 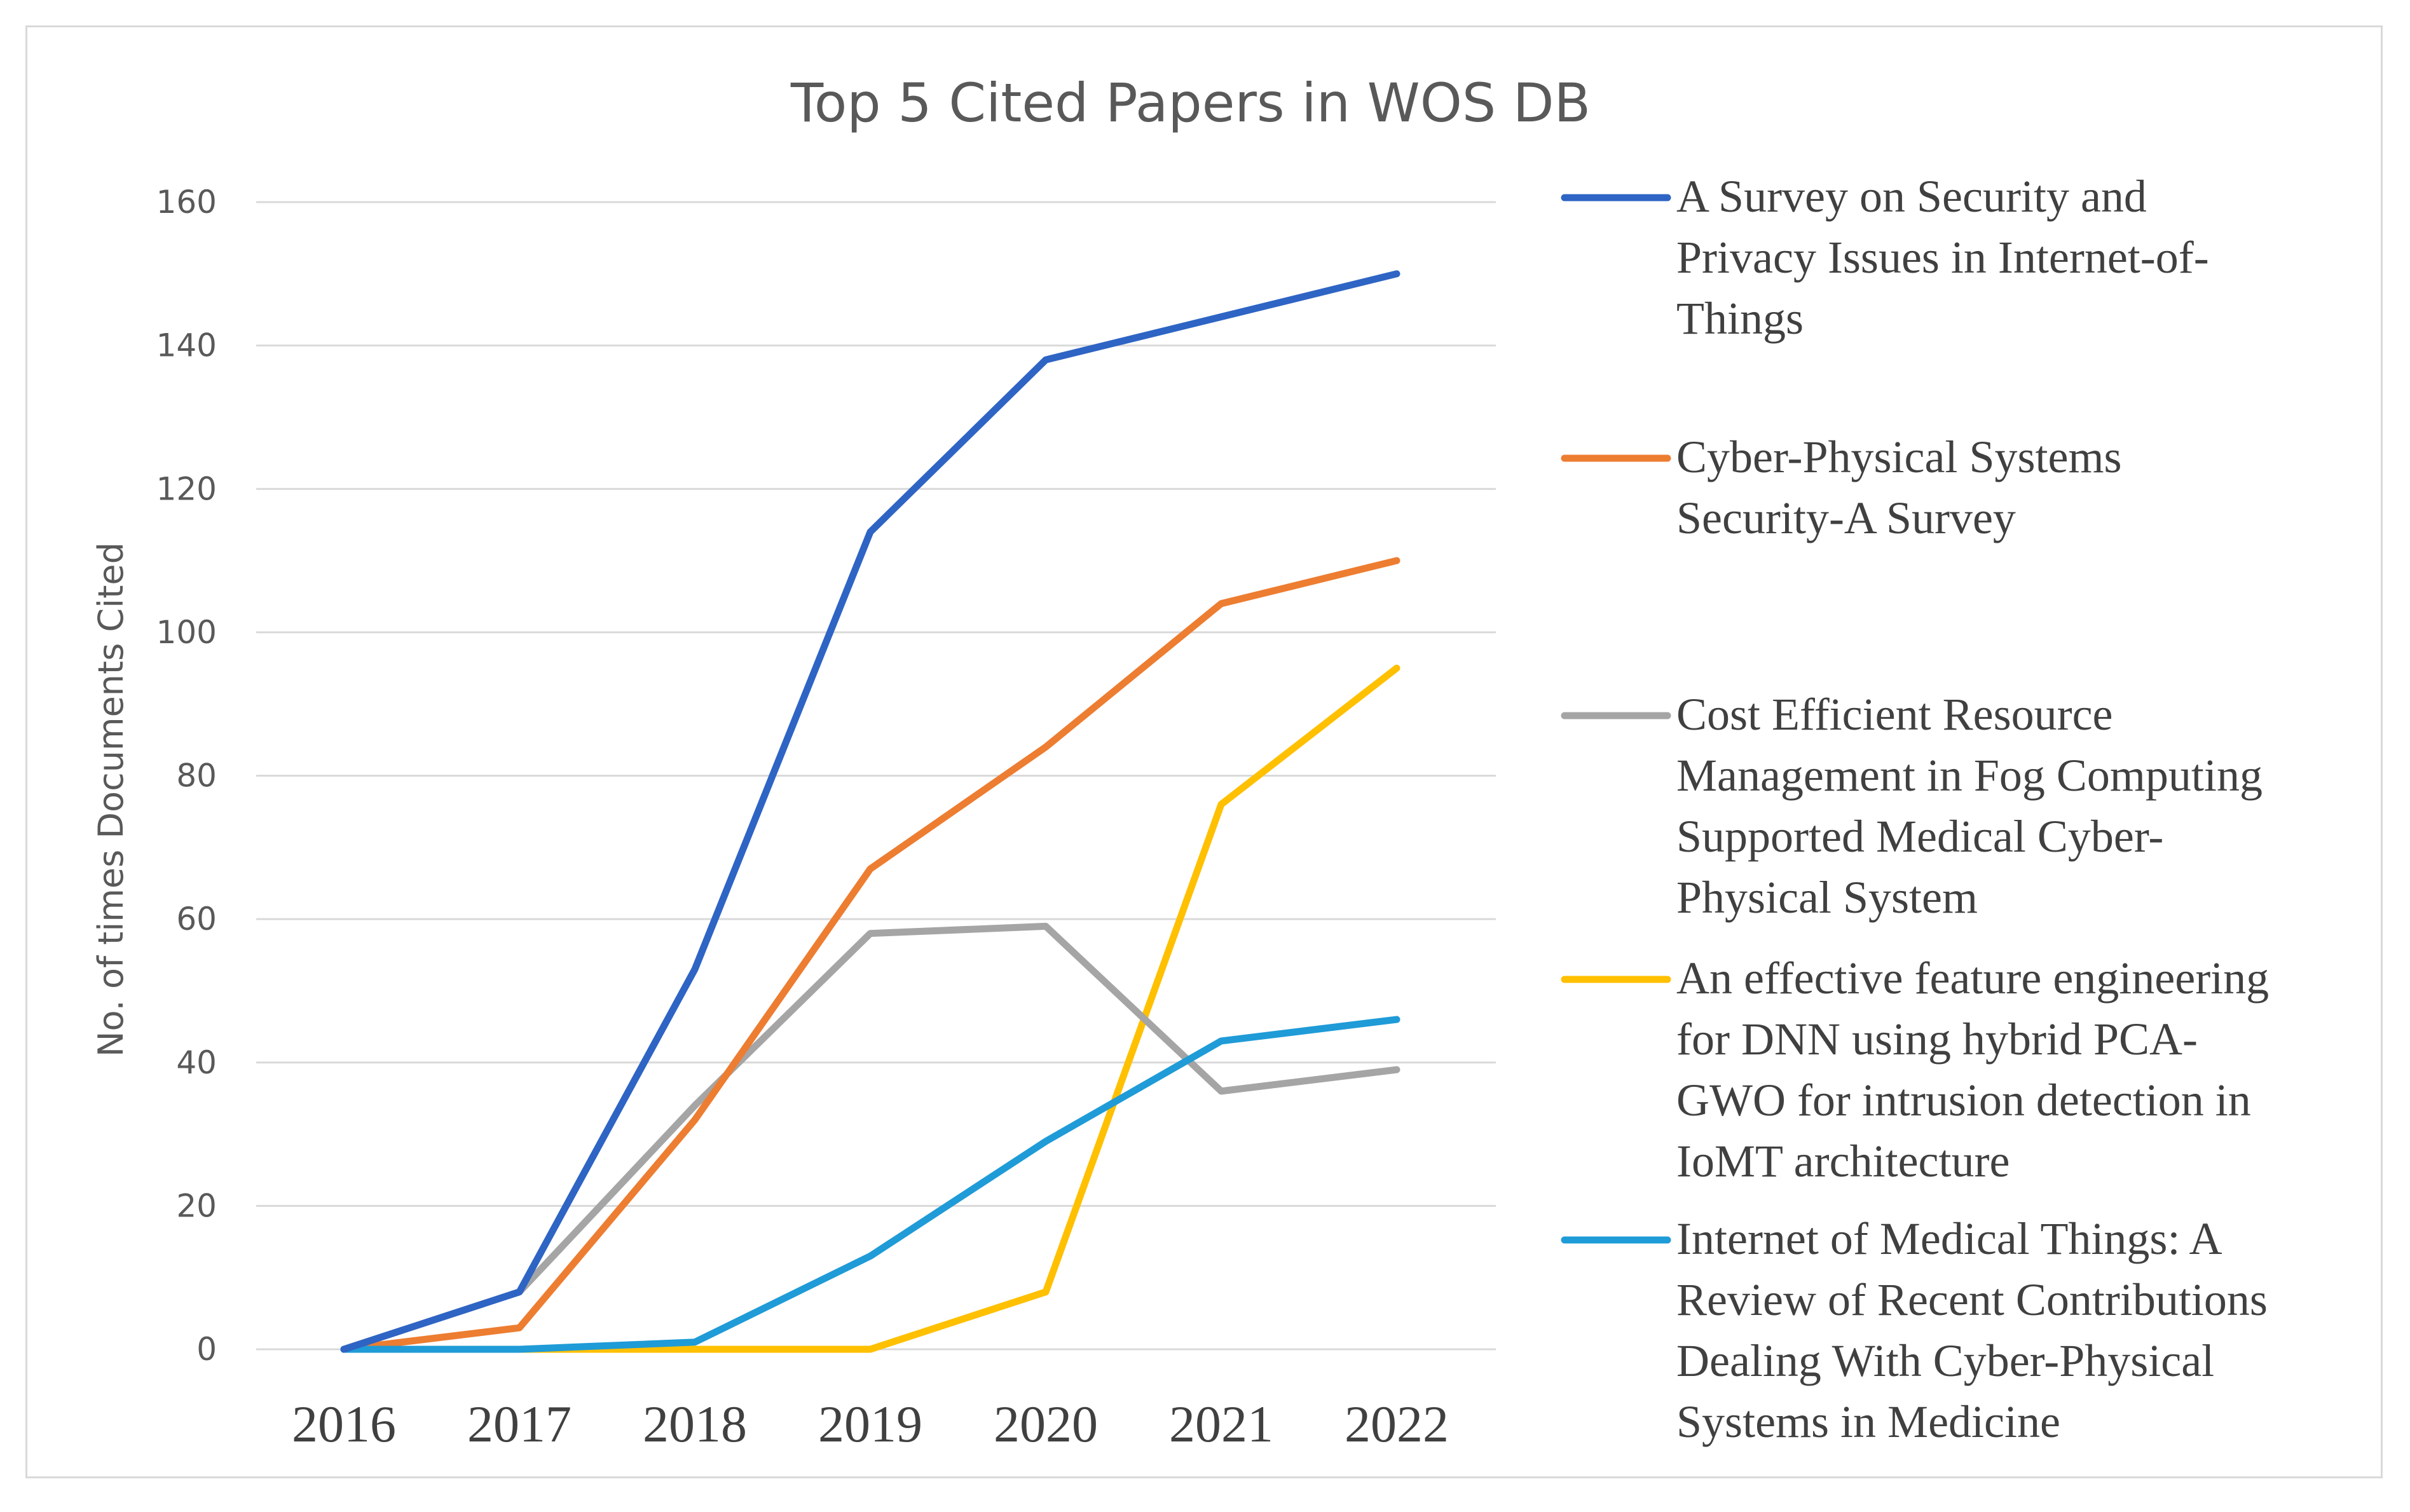 What do you see at coordinates (186, 632) in the screenshot?
I see `y-tick-label: 100` at bounding box center [186, 632].